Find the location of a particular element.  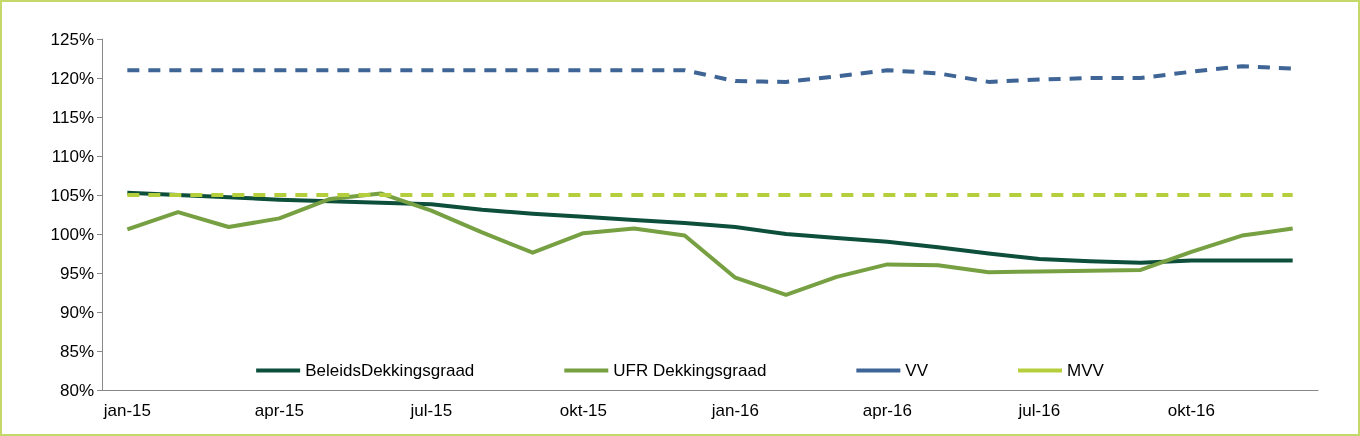

y-tick-label: 85% is located at coordinates (76, 351).